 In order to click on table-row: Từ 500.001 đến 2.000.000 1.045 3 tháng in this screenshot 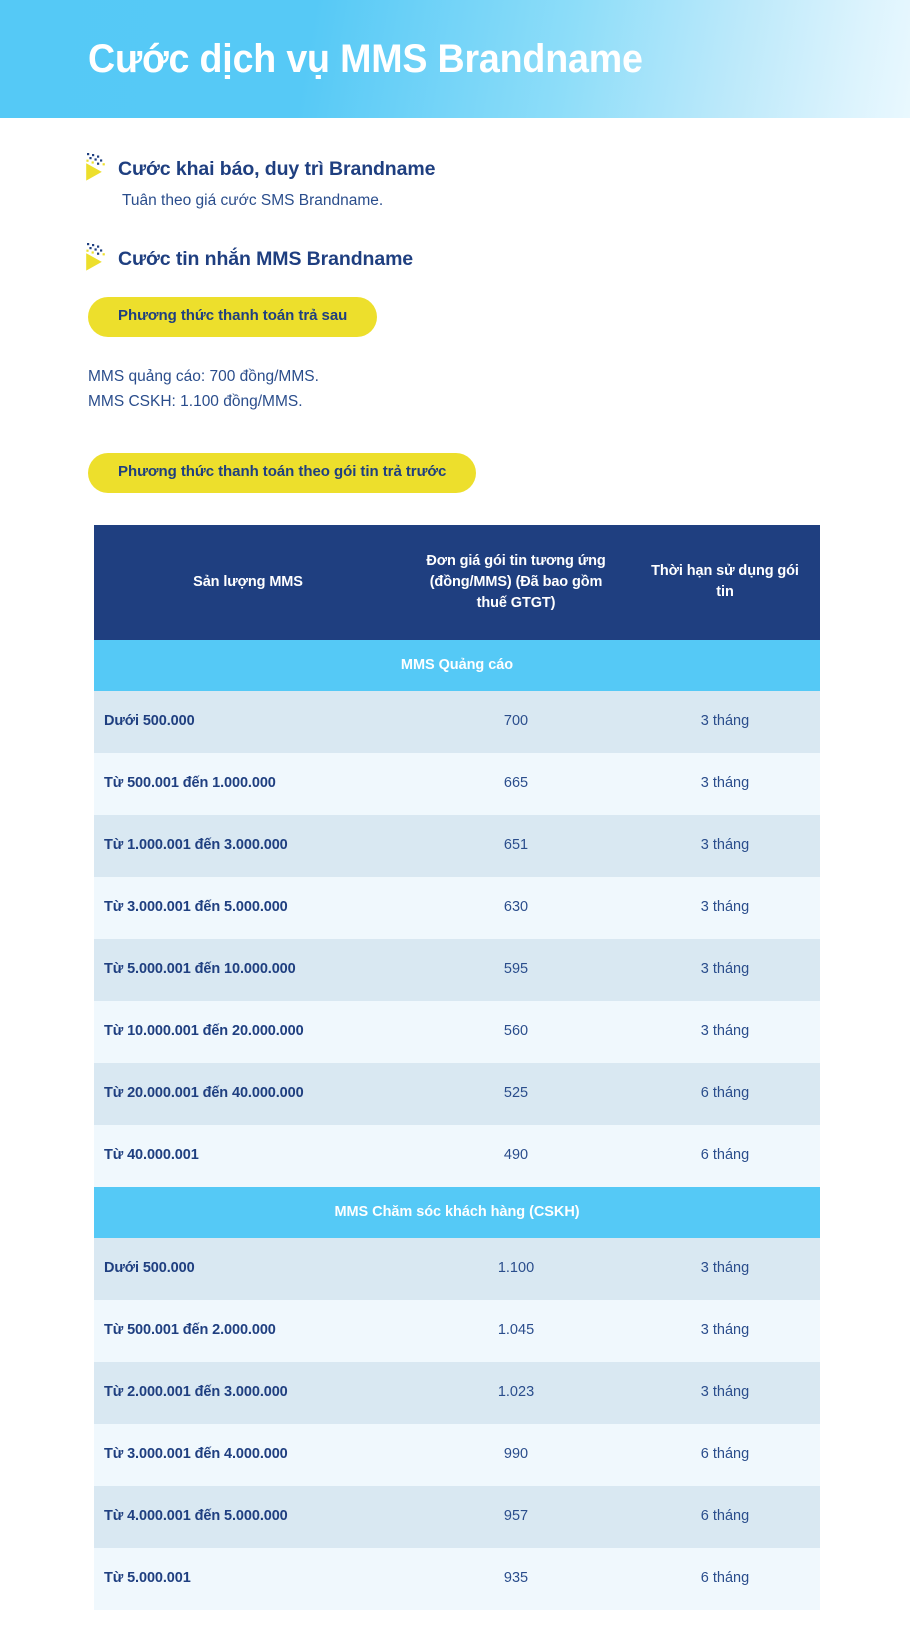, I will do `click(457, 1330)`.